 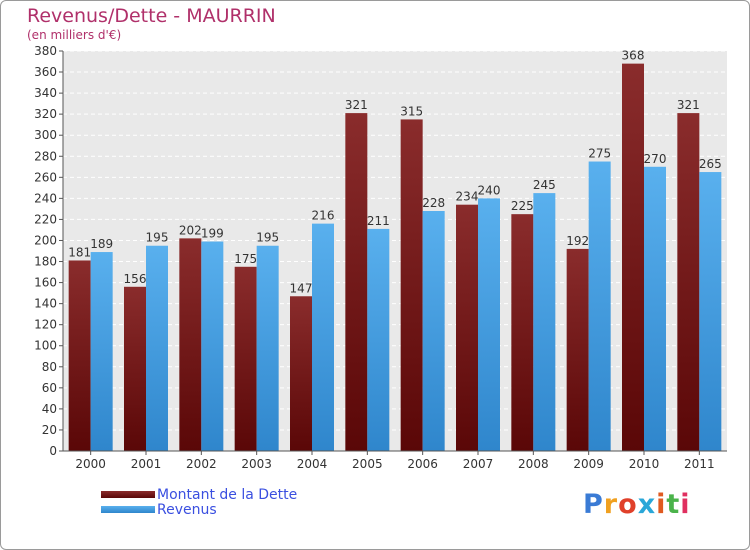 I want to click on y-tick-label: 380, so click(x=45, y=51).